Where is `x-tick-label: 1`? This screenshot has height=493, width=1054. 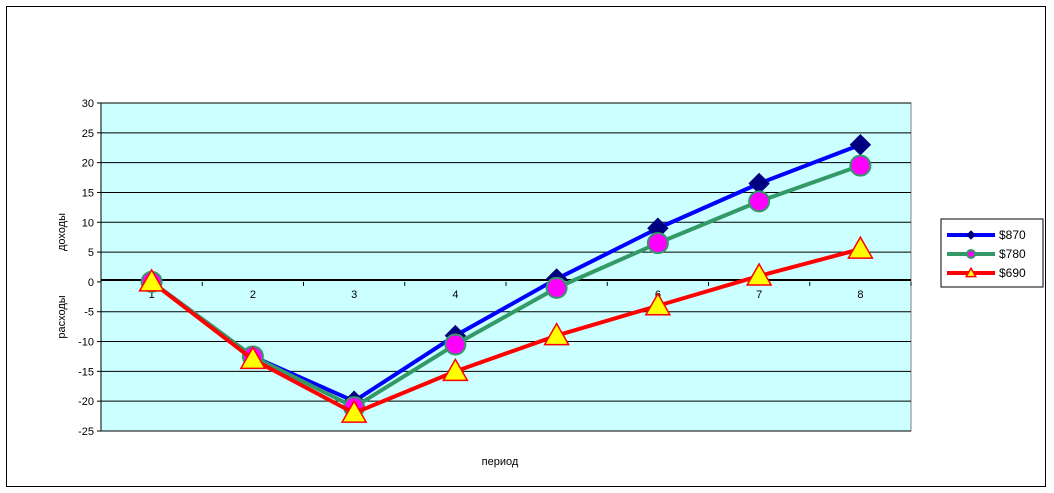 x-tick-label: 1 is located at coordinates (152, 295).